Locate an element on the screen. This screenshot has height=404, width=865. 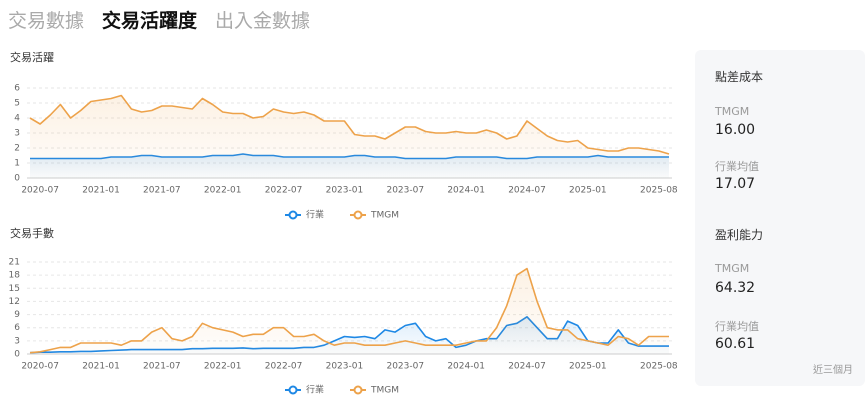
y-tick-label: 12 is located at coordinates (14, 302).